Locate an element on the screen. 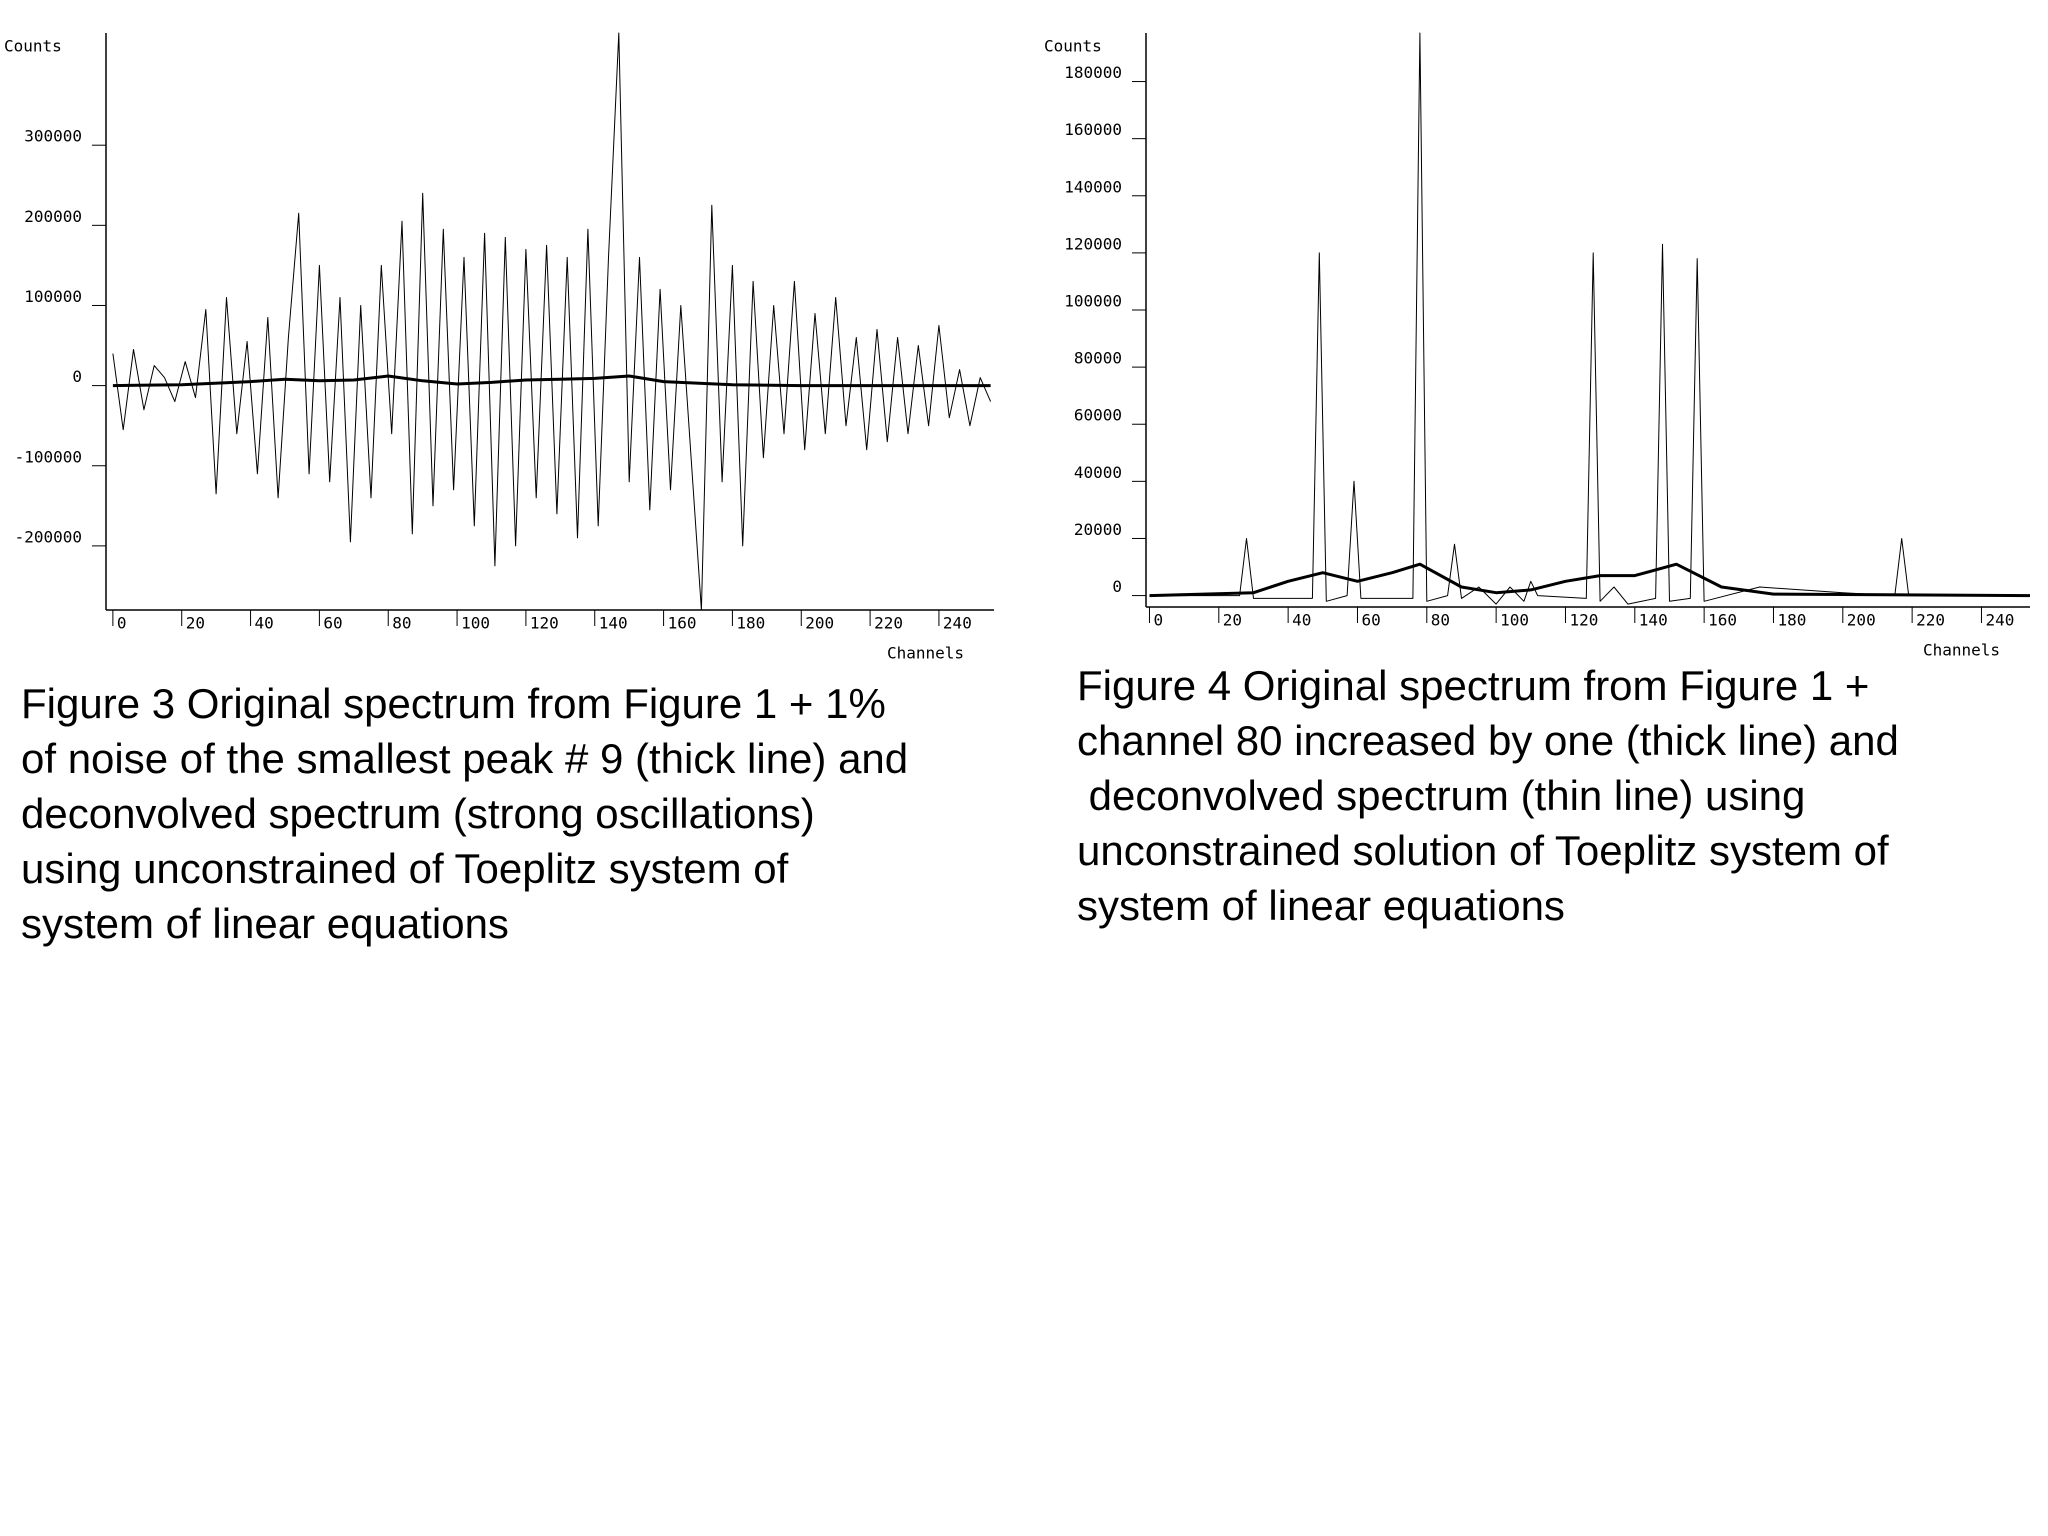  y-tick-label: 40000 is located at coordinates (1098, 472).